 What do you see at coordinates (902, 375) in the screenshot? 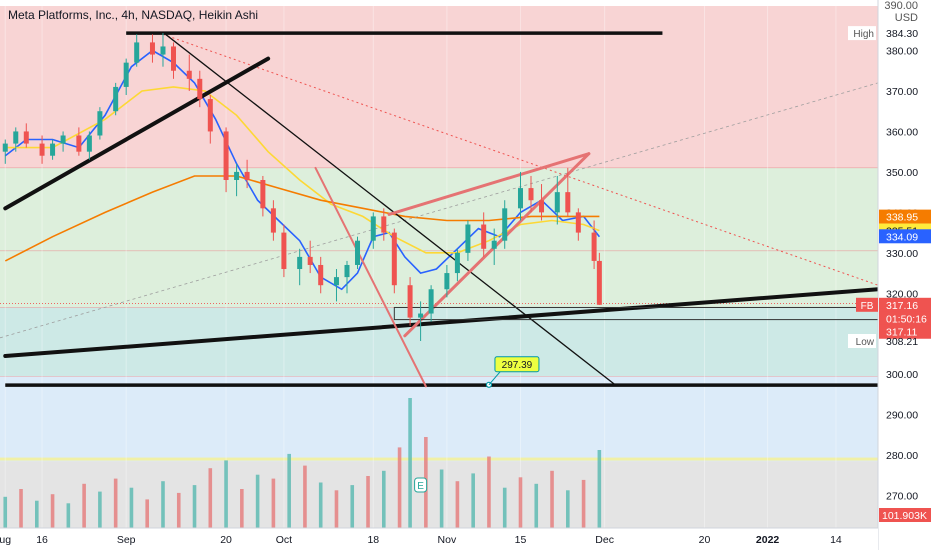
I see `price-tick-label: 300.00` at bounding box center [902, 375].